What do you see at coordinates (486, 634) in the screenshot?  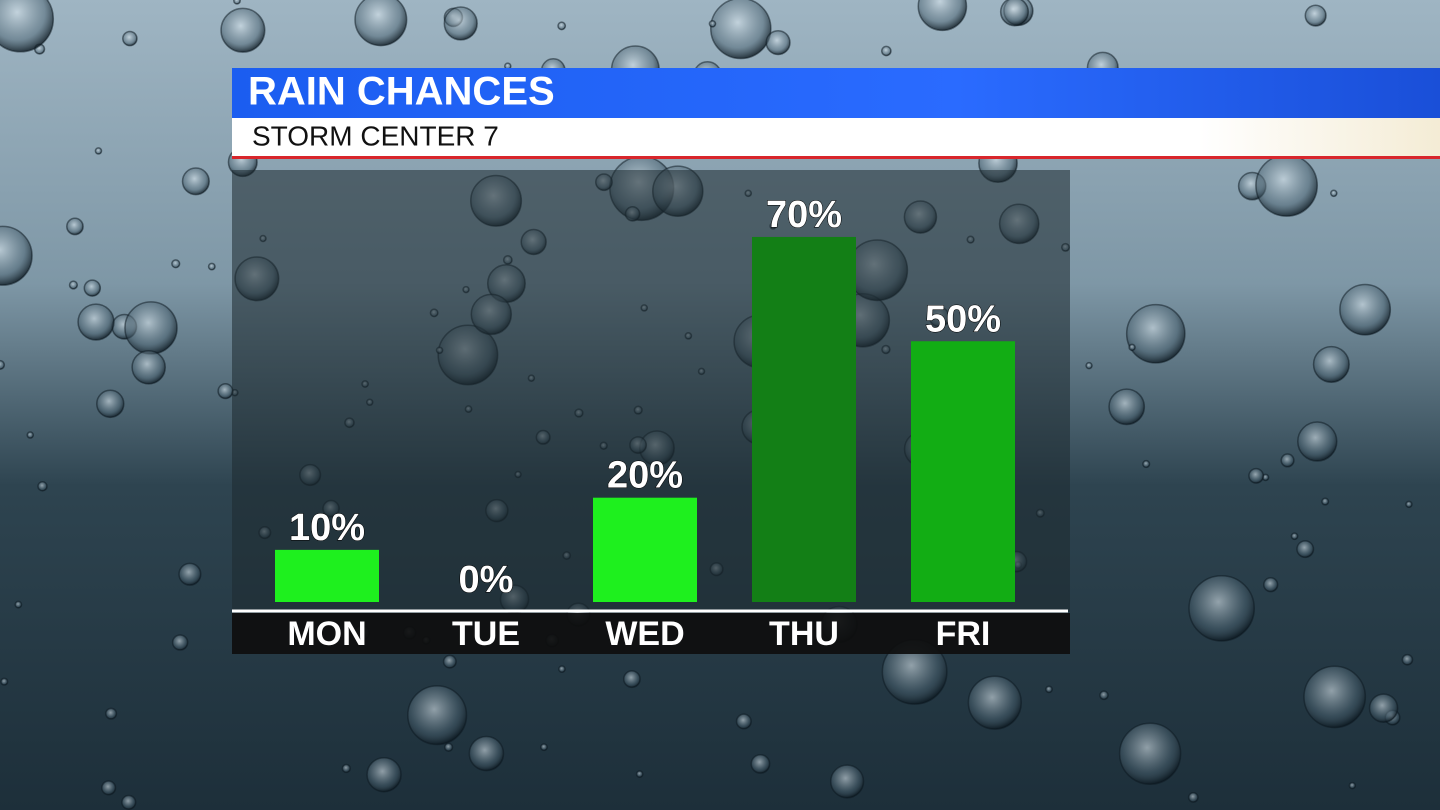 I see `x-tick-label: TUE` at bounding box center [486, 634].